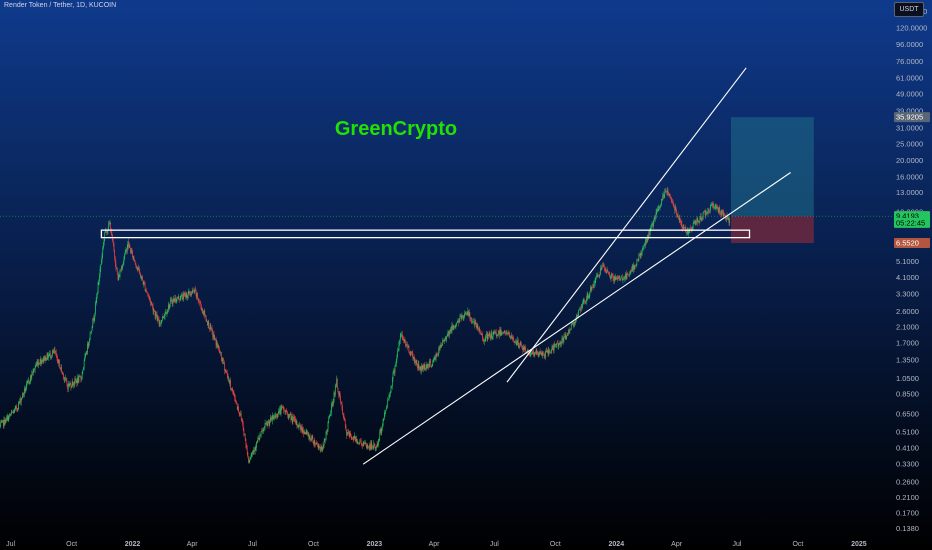 This screenshot has height=550, width=932. Describe the element at coordinates (425, 234) in the screenshot. I see `support-resistance-box` at that location.